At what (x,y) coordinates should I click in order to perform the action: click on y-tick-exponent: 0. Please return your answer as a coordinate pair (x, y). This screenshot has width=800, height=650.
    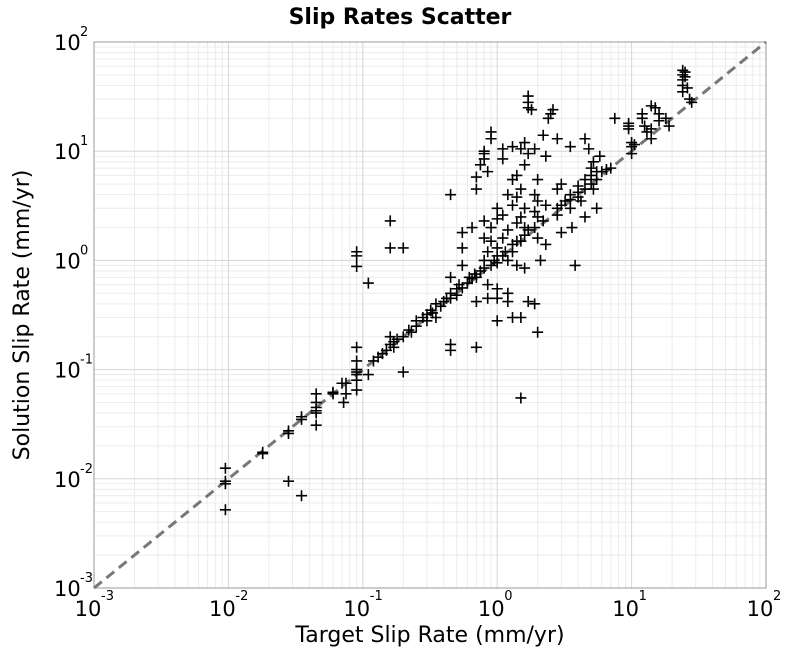
    Looking at the image, I should click on (84, 250).